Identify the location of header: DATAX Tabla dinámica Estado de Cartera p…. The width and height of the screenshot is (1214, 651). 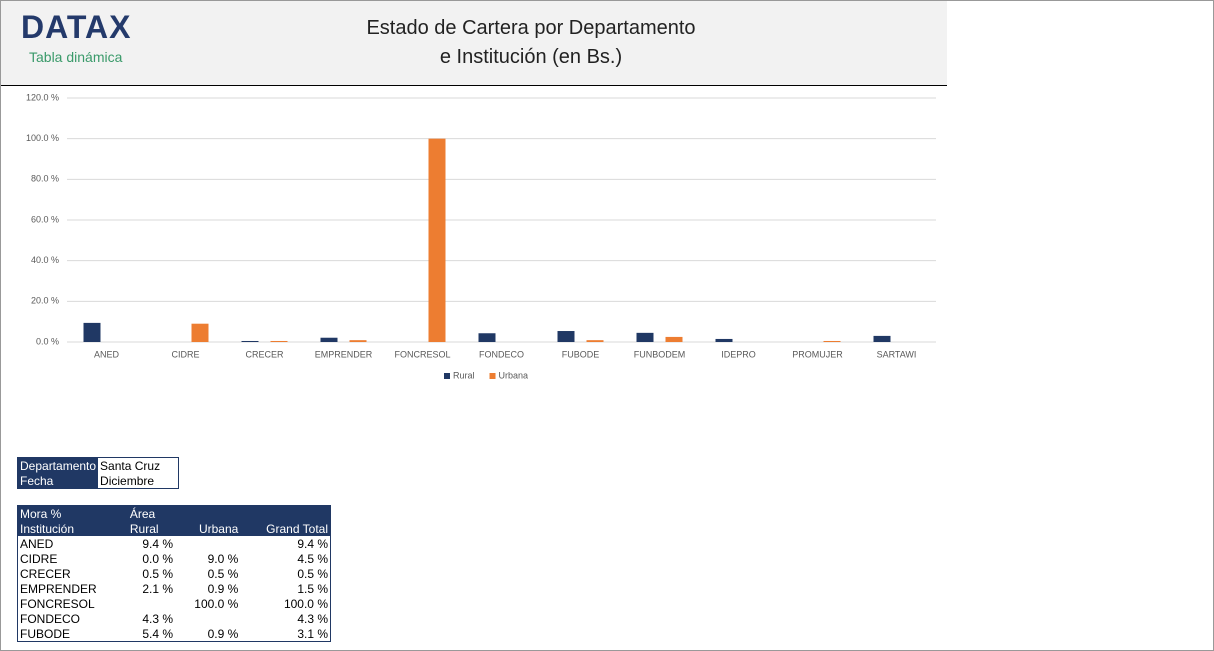
(474, 43).